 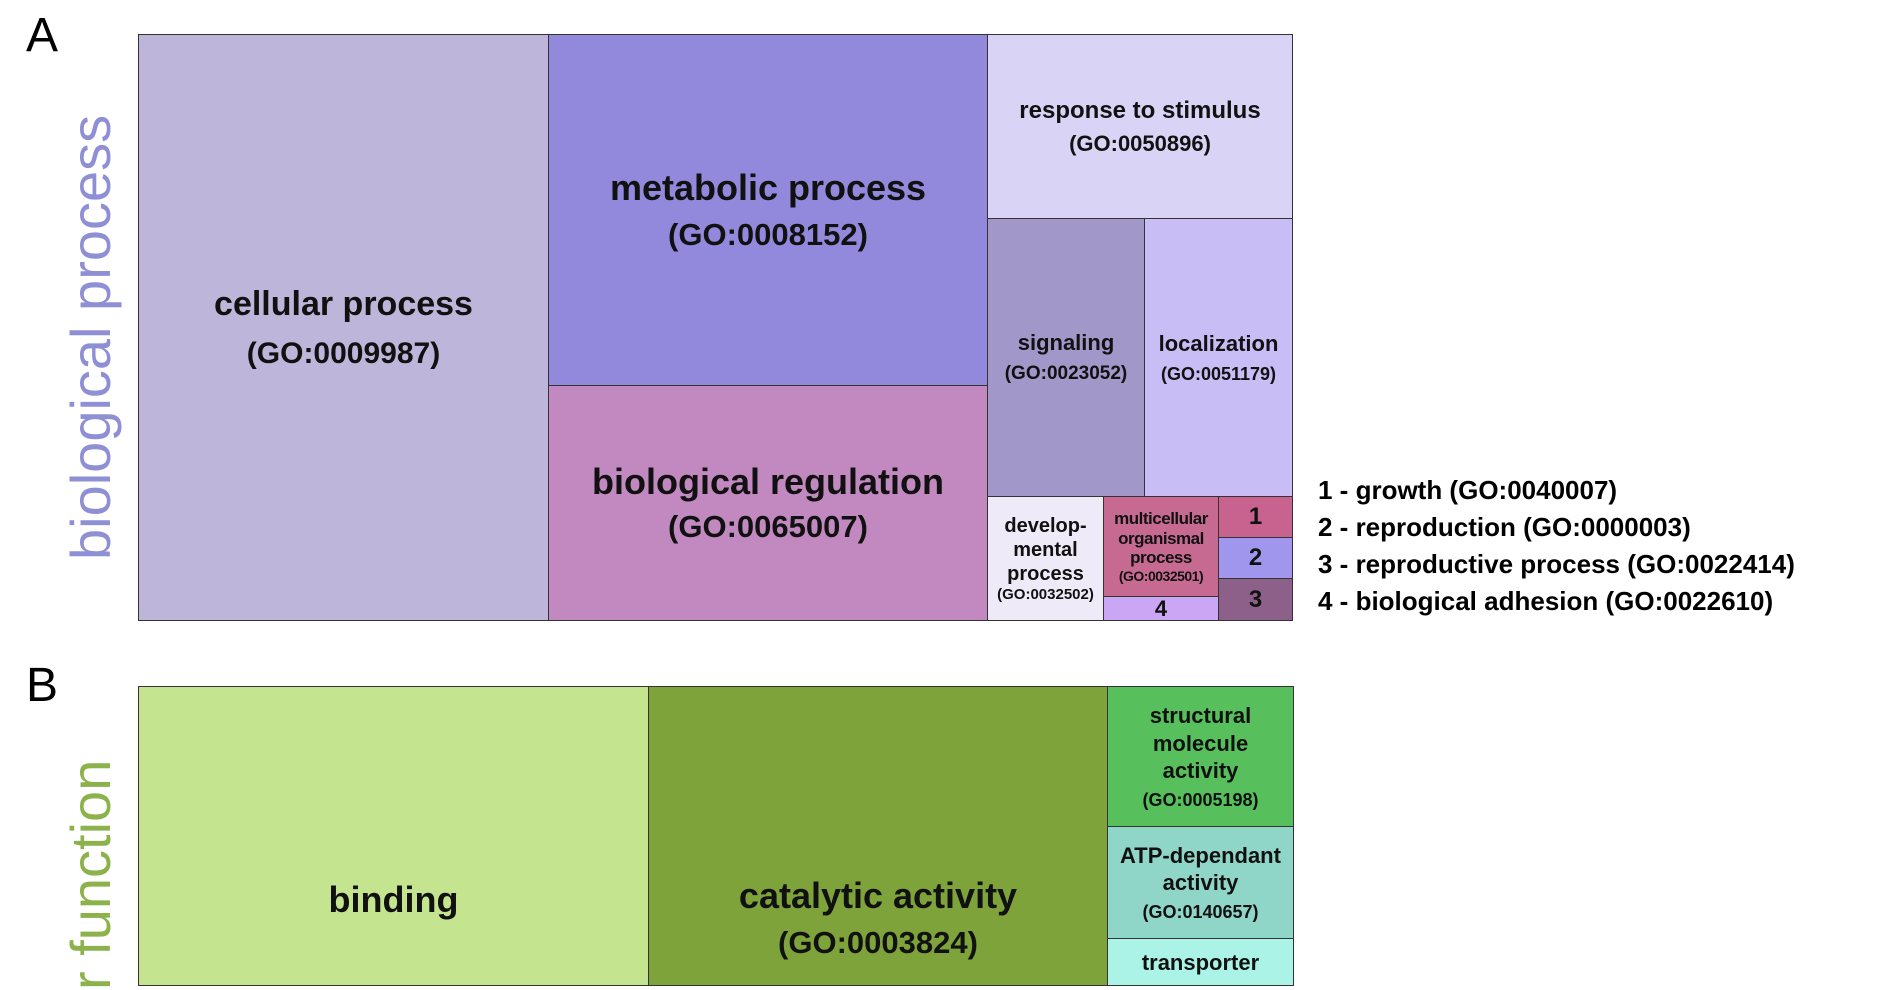 What do you see at coordinates (393, 899) in the screenshot?
I see `tile-binding-name: binding` at bounding box center [393, 899].